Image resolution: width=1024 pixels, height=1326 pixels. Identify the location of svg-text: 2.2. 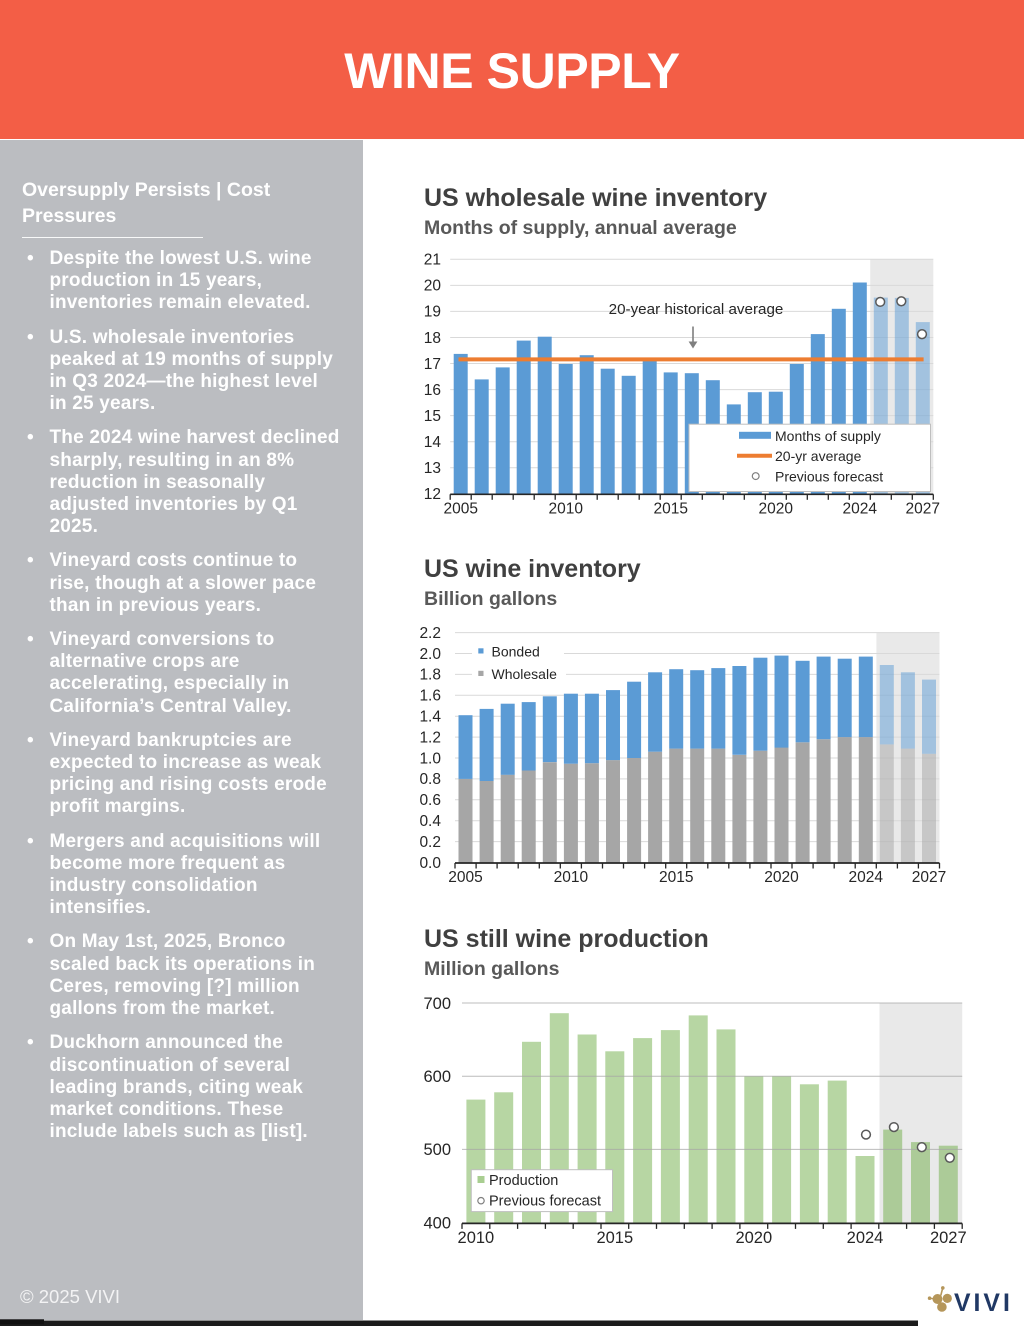
(430, 633).